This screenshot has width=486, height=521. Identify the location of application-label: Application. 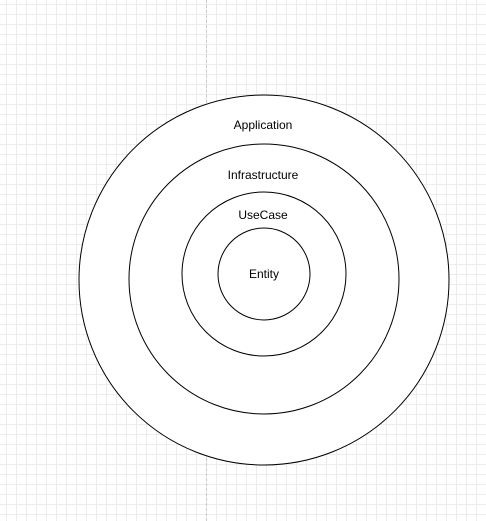
(263, 125).